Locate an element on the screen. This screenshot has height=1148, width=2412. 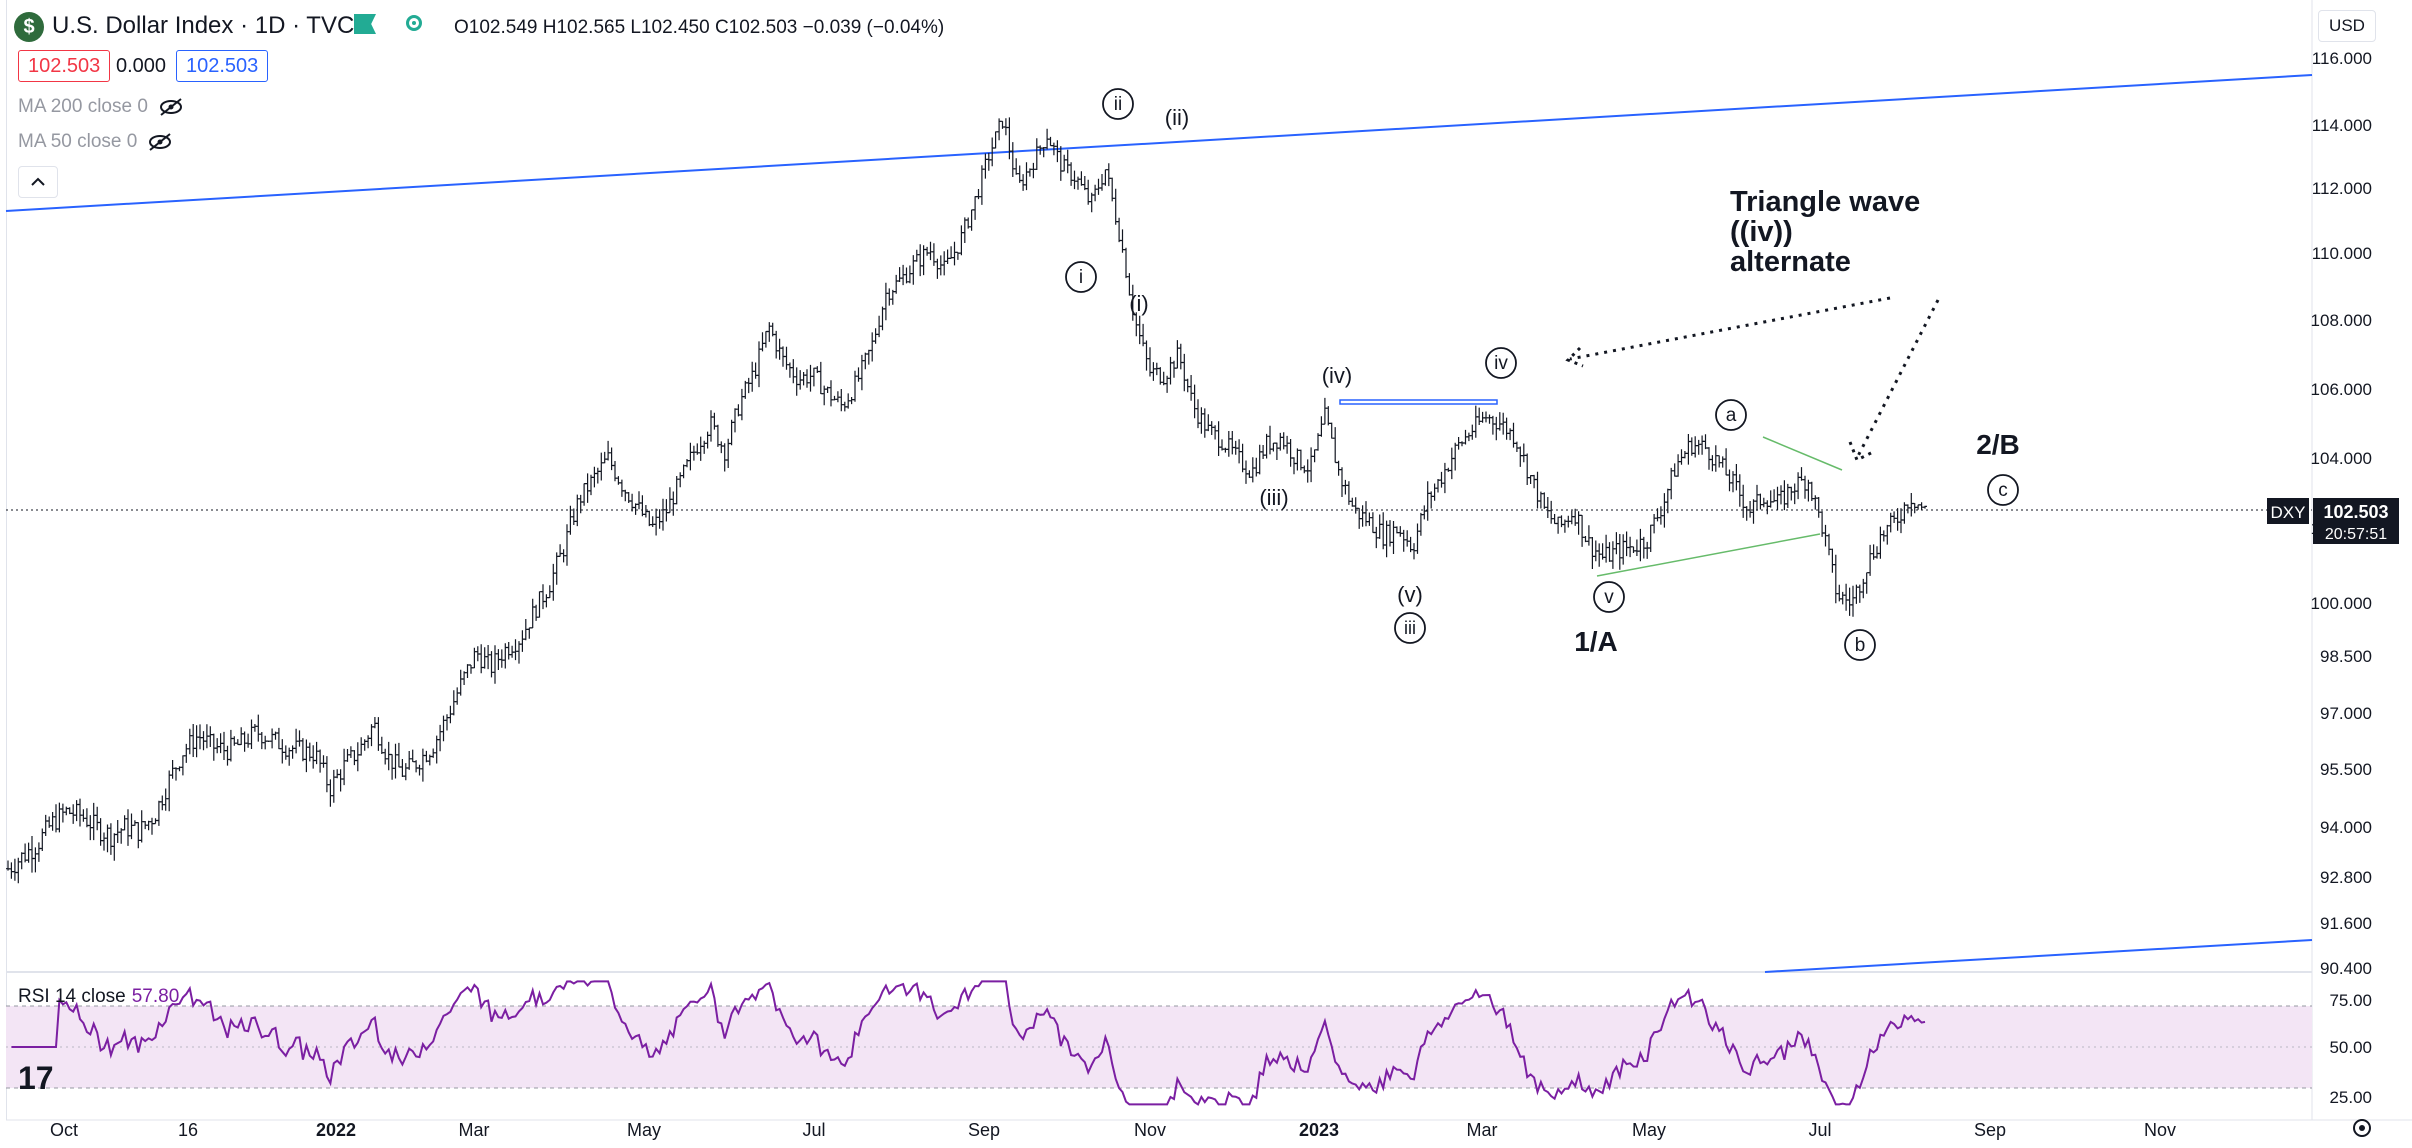
triangle-upper-line is located at coordinates (1802, 453).